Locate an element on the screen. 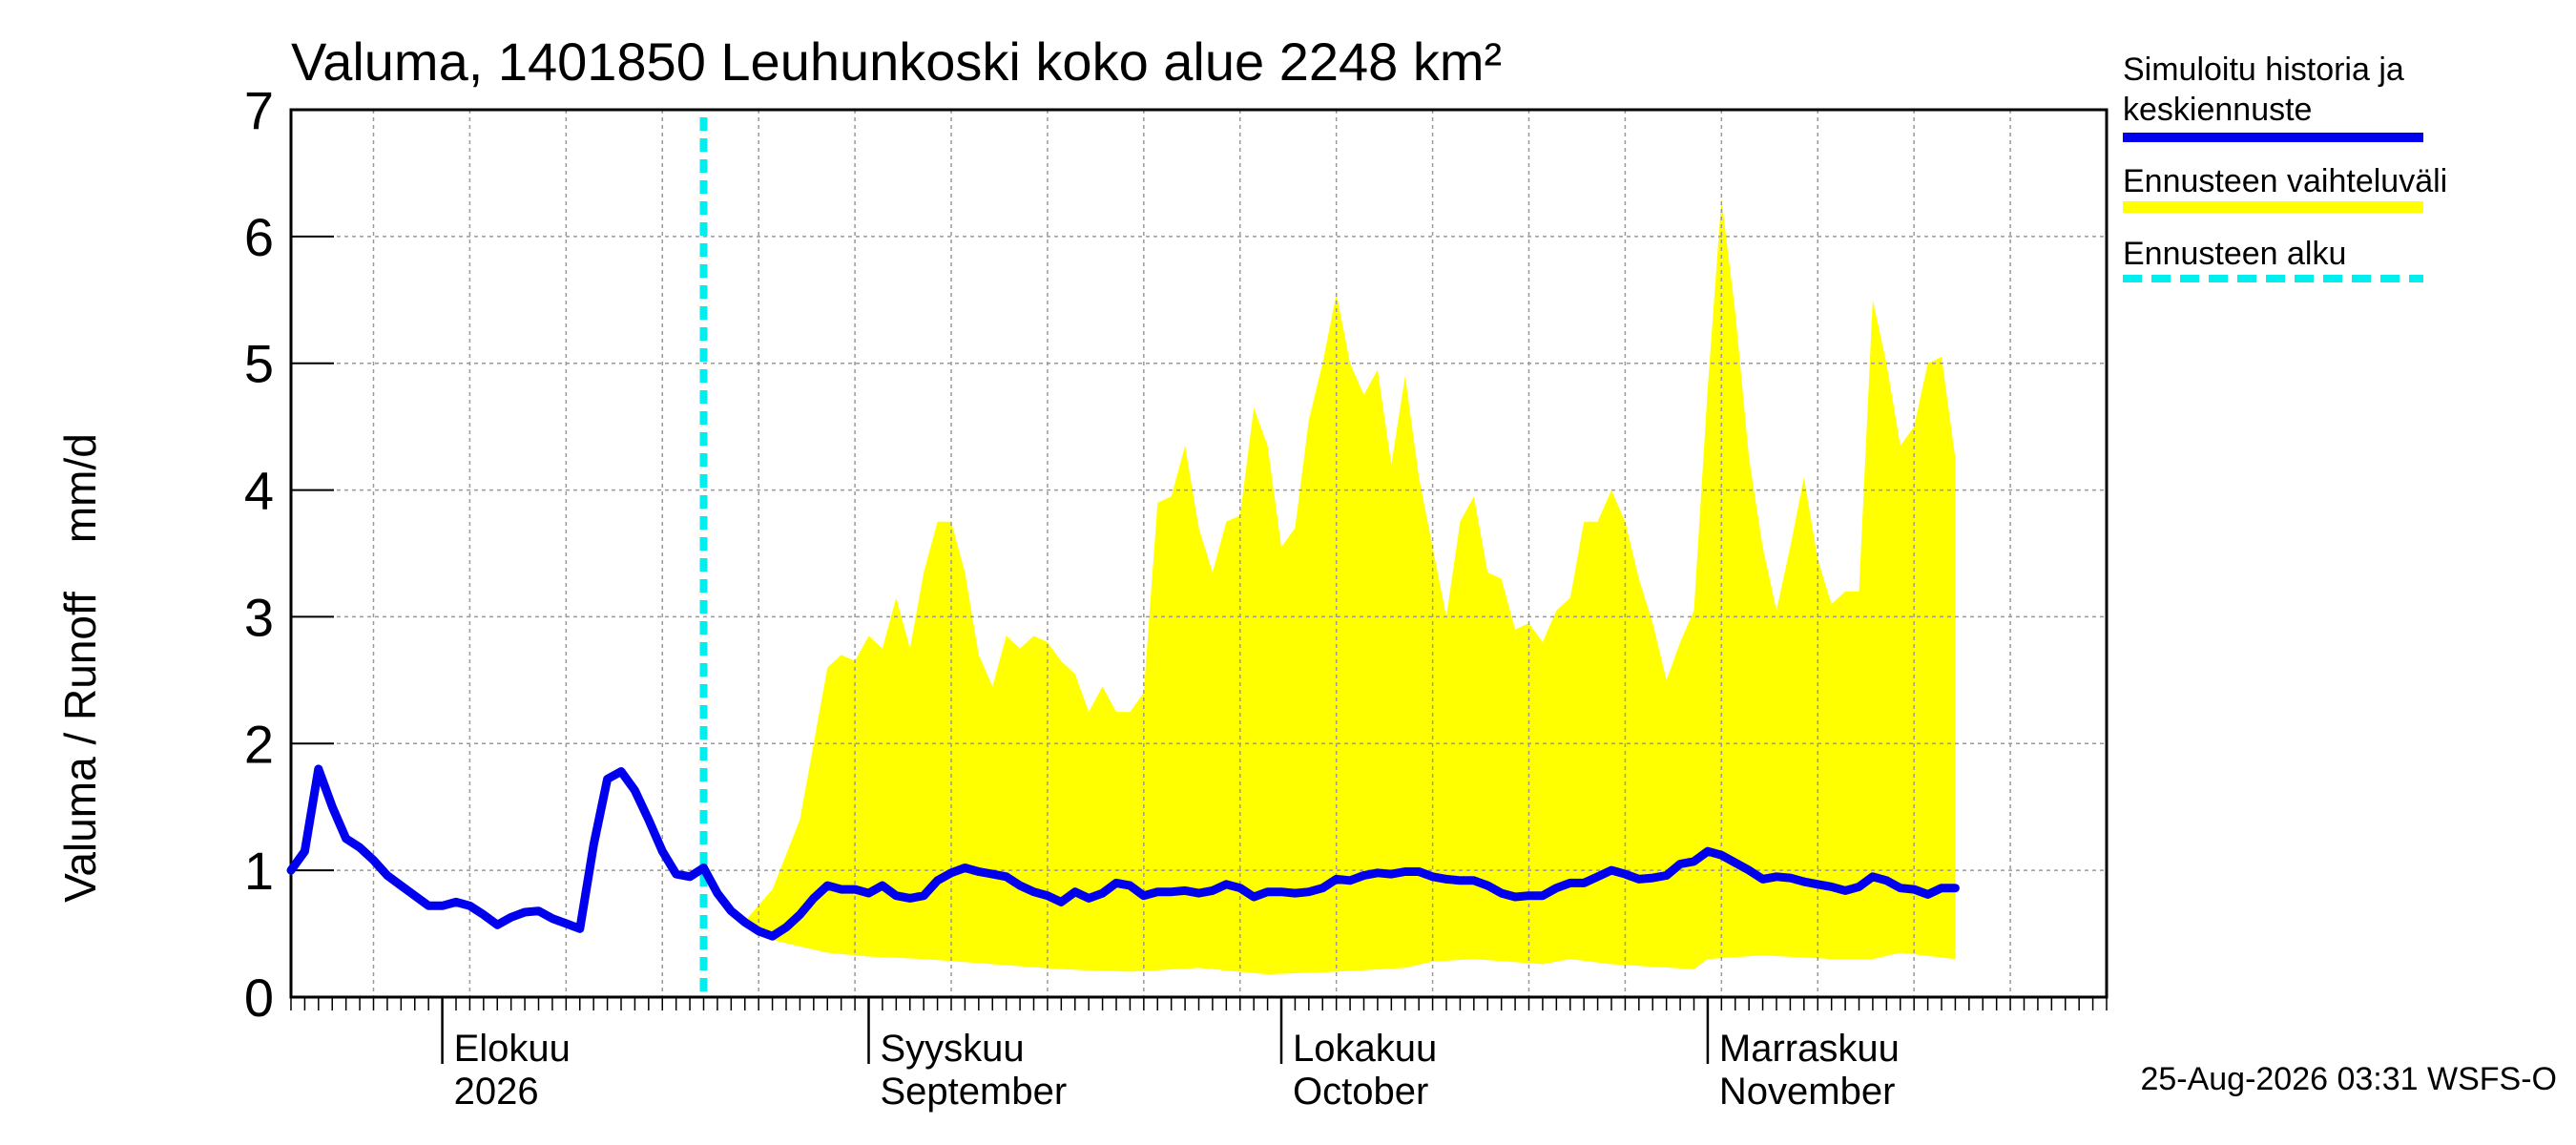  month-label: Lokakuu is located at coordinates (1365, 1049).